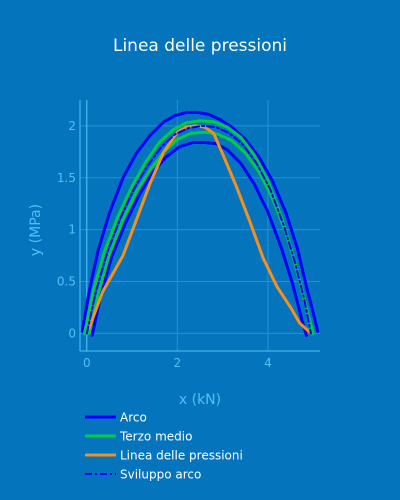  I want to click on legend-label-terzo-medio: Terzo medio, so click(155, 437).